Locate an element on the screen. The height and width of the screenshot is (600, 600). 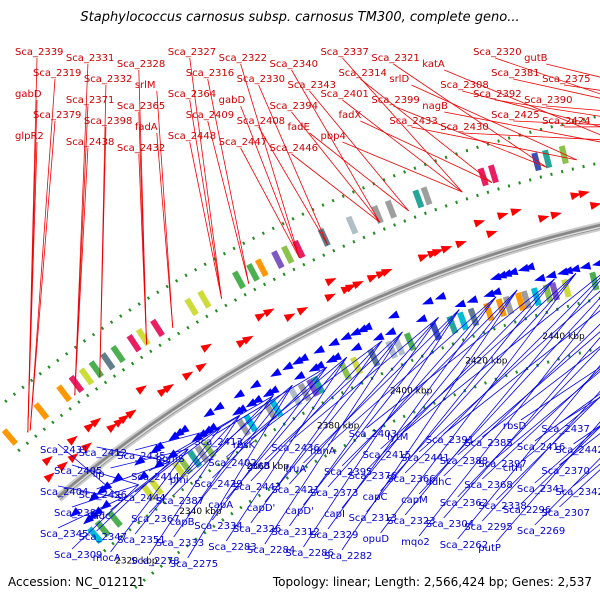
reverse-gene-label: capC is located at coordinates (375, 497).